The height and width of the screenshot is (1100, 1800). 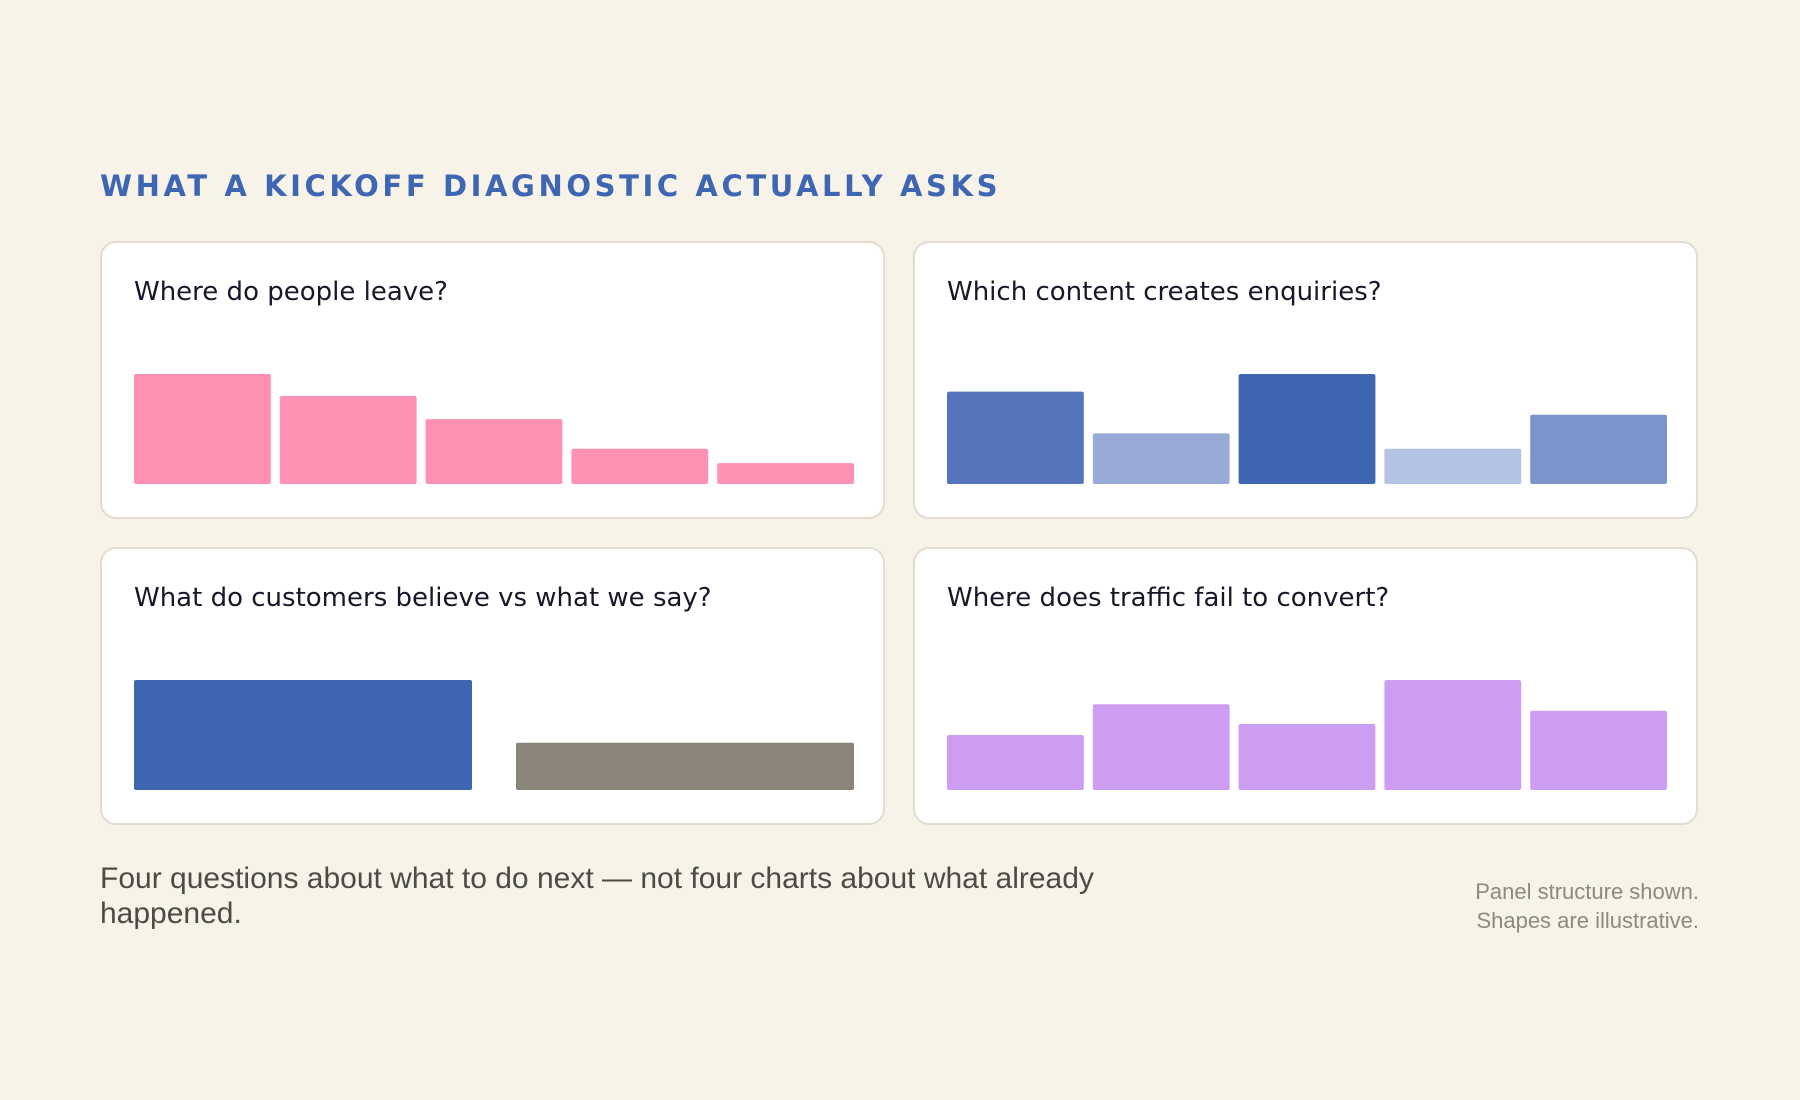 I want to click on note-line: Shapes are illustrative., so click(x=1587, y=920).